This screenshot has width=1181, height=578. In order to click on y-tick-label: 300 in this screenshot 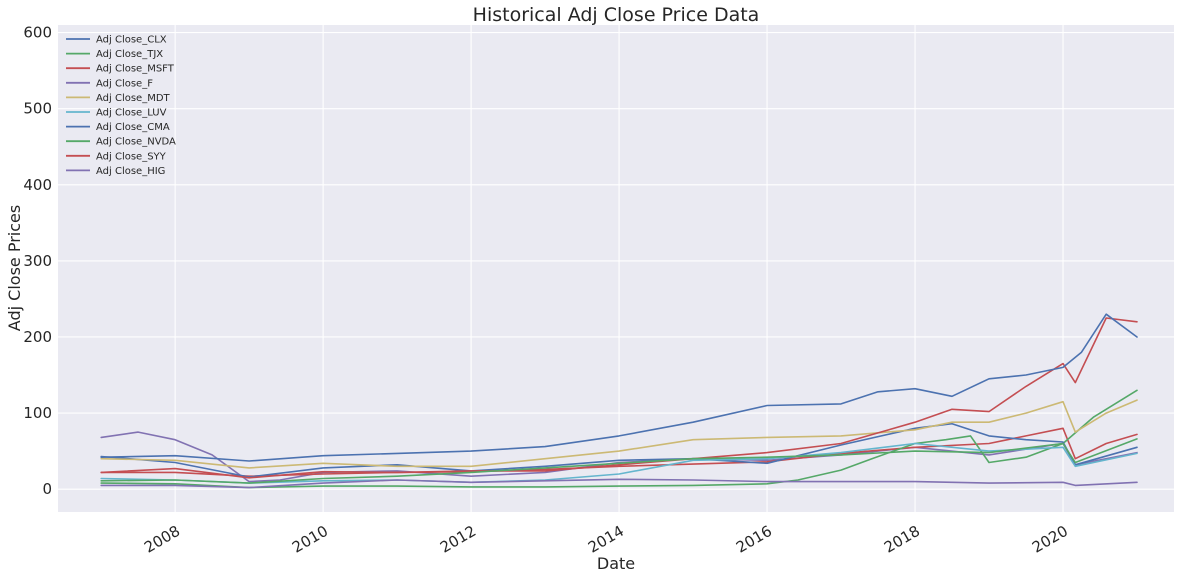, I will do `click(37, 261)`.